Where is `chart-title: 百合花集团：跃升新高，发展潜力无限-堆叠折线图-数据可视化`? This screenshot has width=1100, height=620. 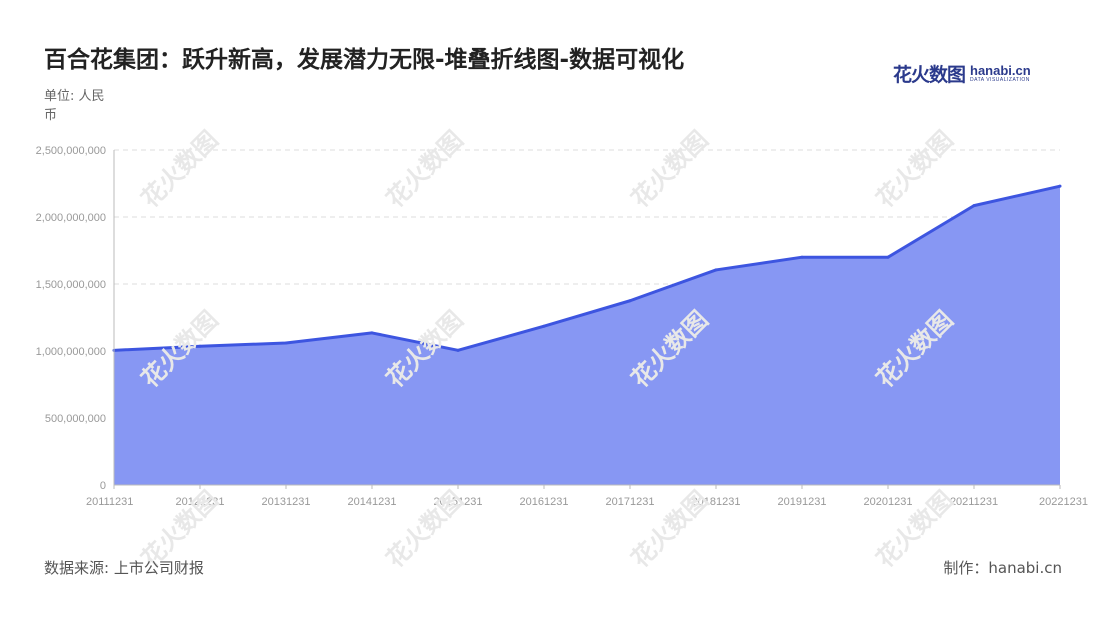 chart-title: 百合花集团：跃升新高，发展潜力无限-堆叠折线图-数据可视化 is located at coordinates (364, 60).